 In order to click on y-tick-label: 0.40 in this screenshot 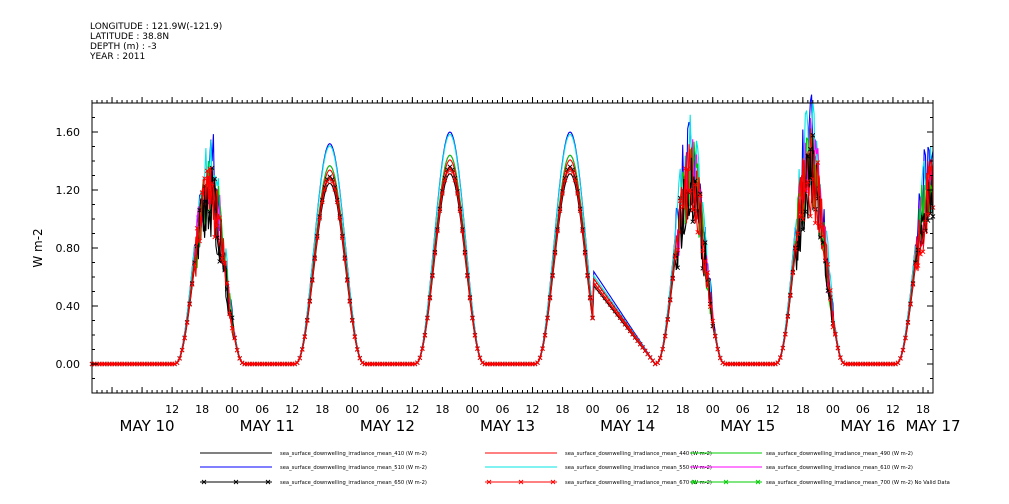, I will do `click(68, 306)`.